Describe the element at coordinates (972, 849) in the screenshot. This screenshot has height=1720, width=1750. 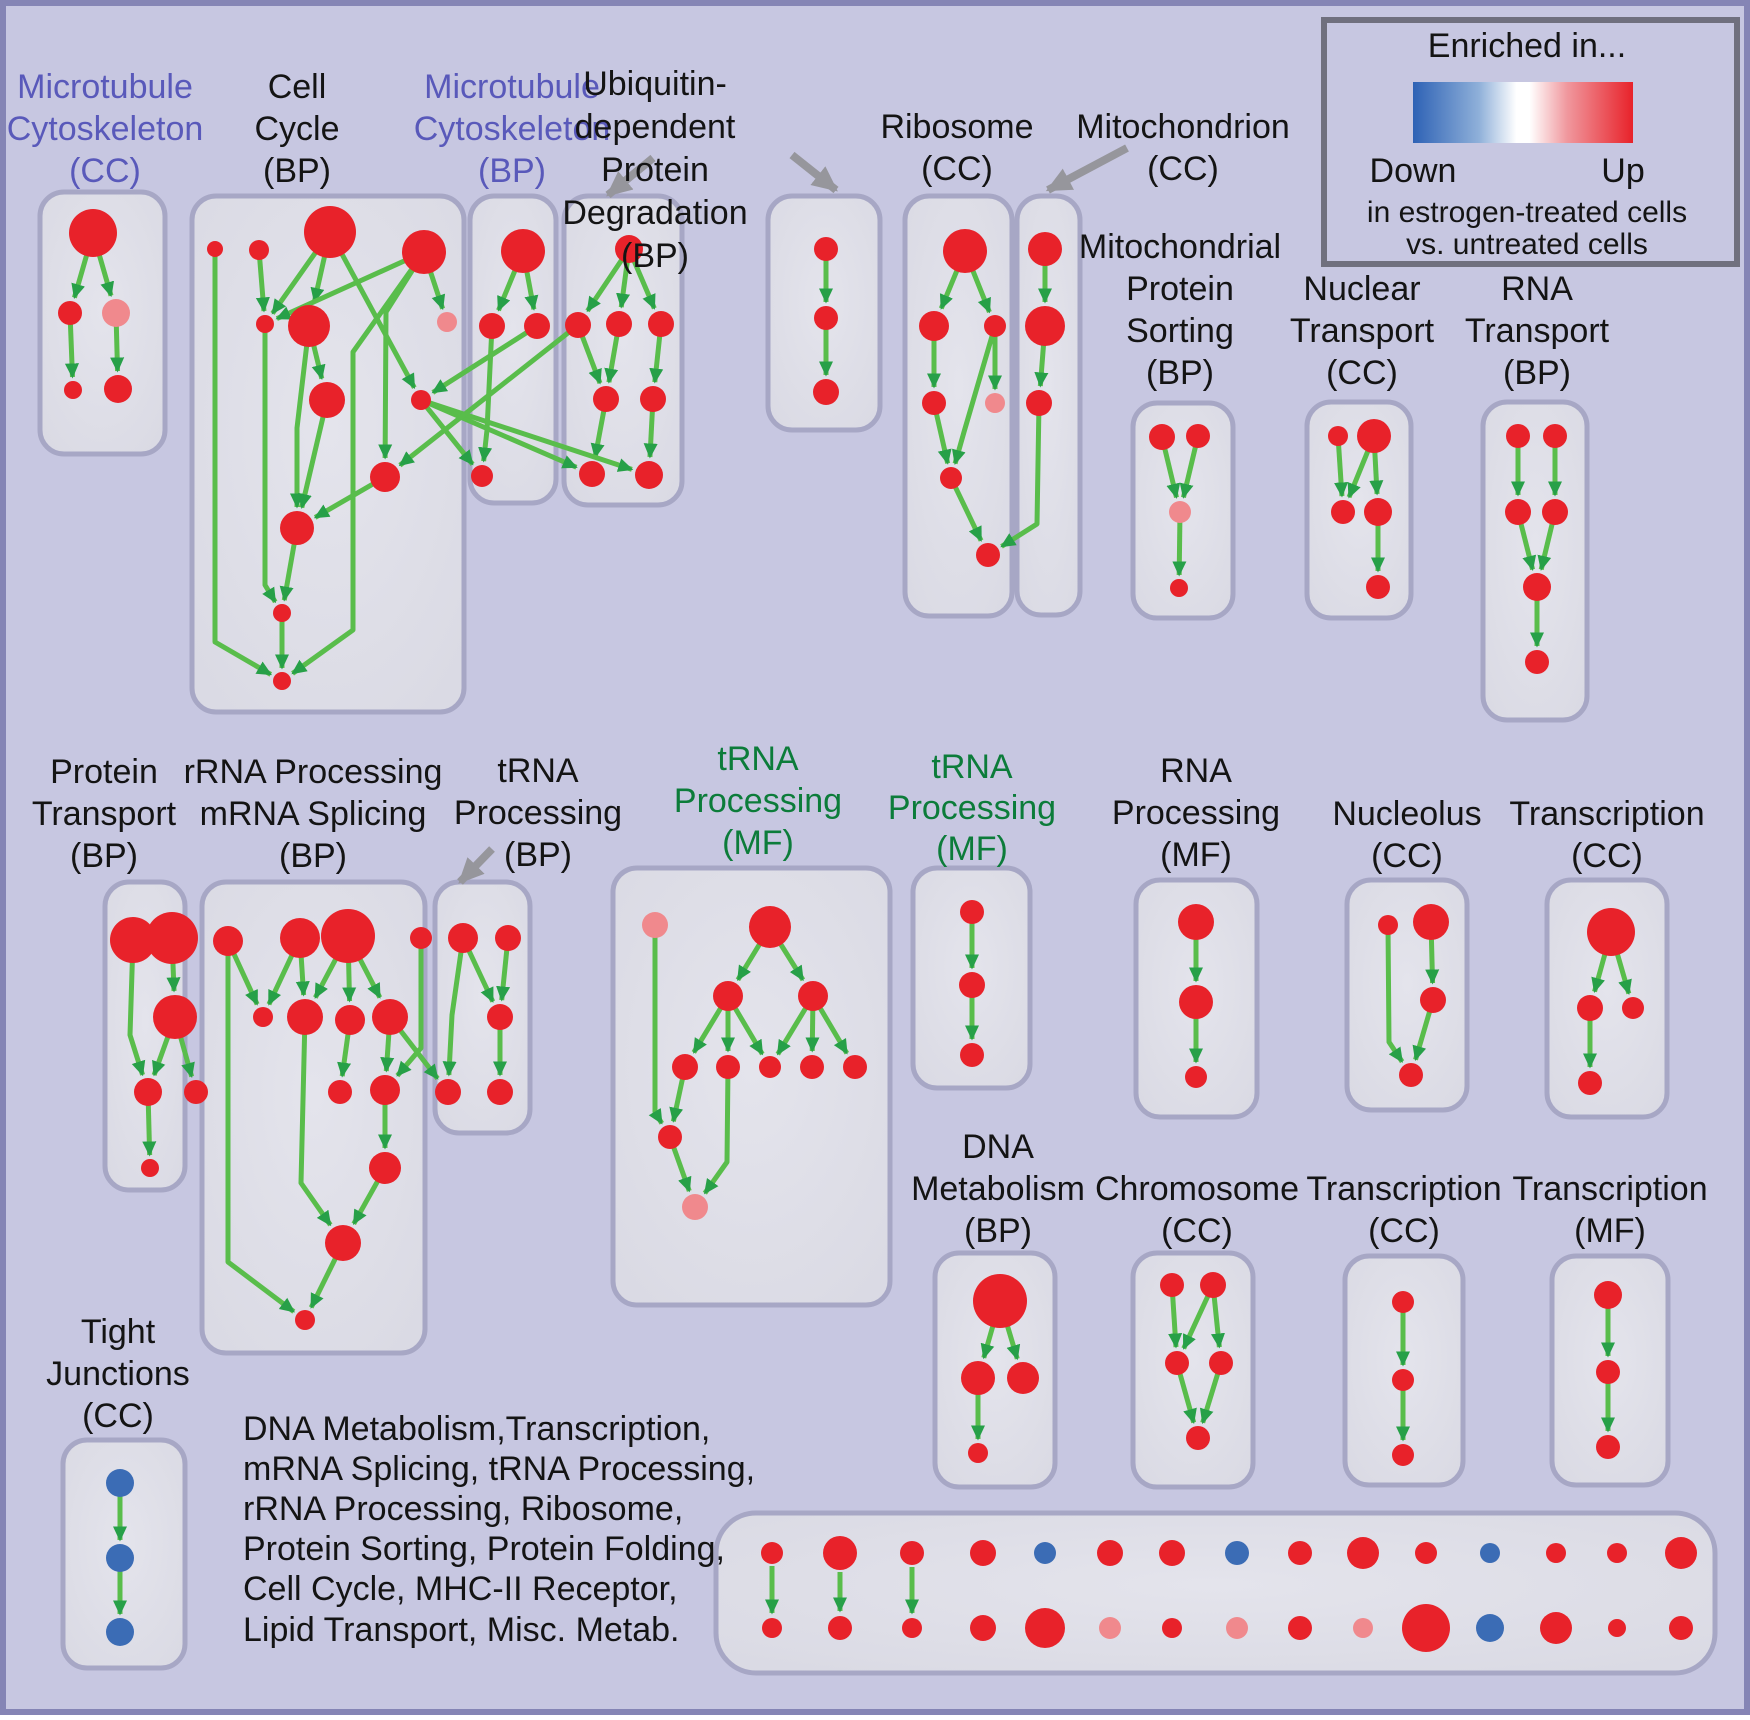
I see `group-label-trna_mf2-line2: (MF)` at that location.